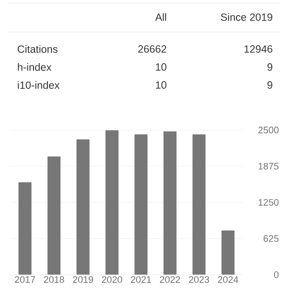  What do you see at coordinates (83, 279) in the screenshot?
I see `x-tick-label: 2019` at bounding box center [83, 279].